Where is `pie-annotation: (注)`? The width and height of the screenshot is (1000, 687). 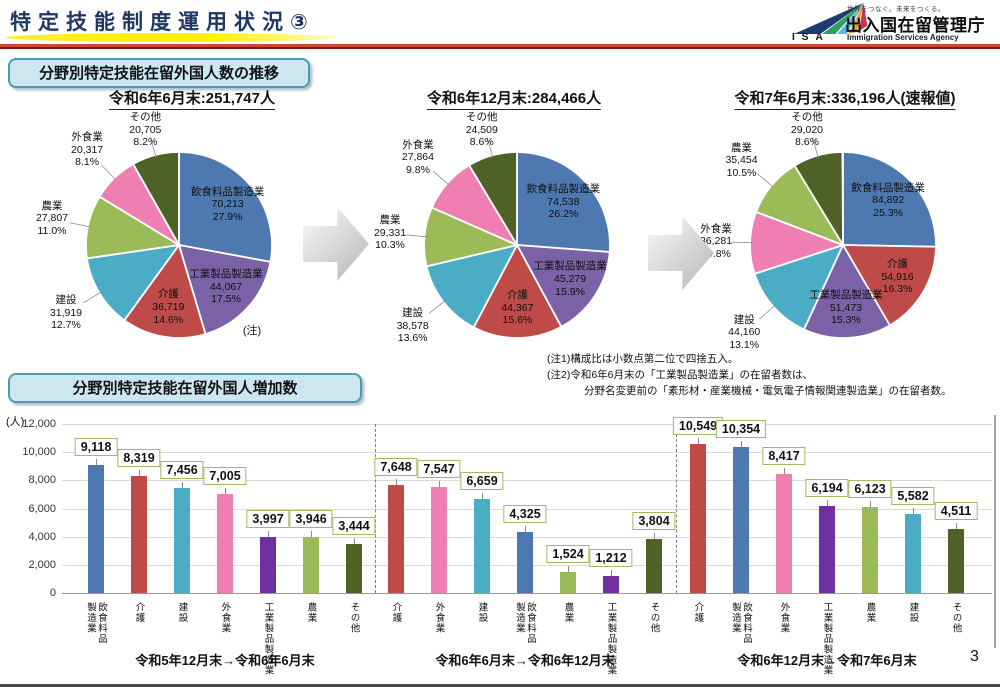
pie-annotation: (注) is located at coordinates (252, 331).